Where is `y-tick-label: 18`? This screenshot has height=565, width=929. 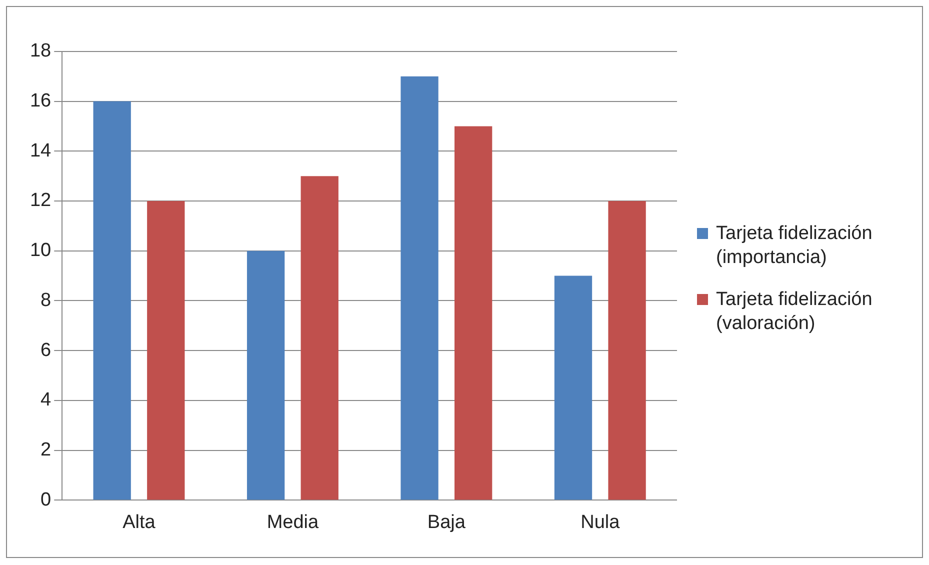
y-tick-label: 18 is located at coordinates (41, 51).